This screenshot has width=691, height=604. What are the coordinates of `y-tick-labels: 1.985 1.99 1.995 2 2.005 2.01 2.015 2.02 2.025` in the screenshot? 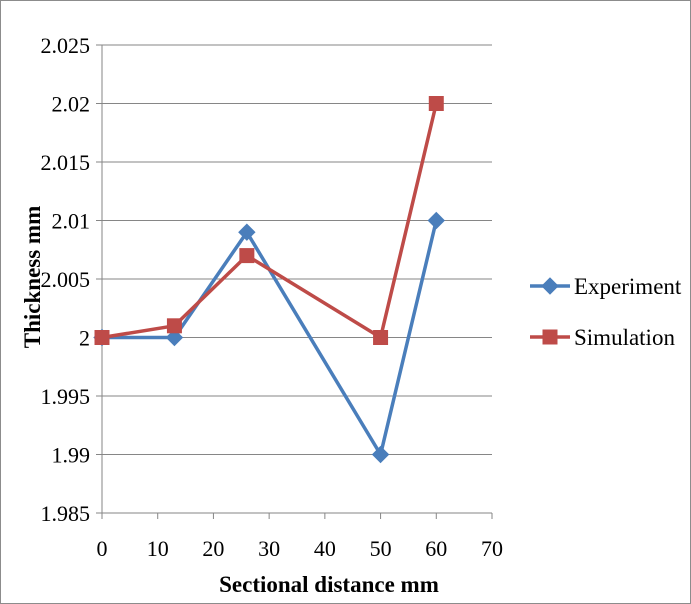 It's located at (66, 279).